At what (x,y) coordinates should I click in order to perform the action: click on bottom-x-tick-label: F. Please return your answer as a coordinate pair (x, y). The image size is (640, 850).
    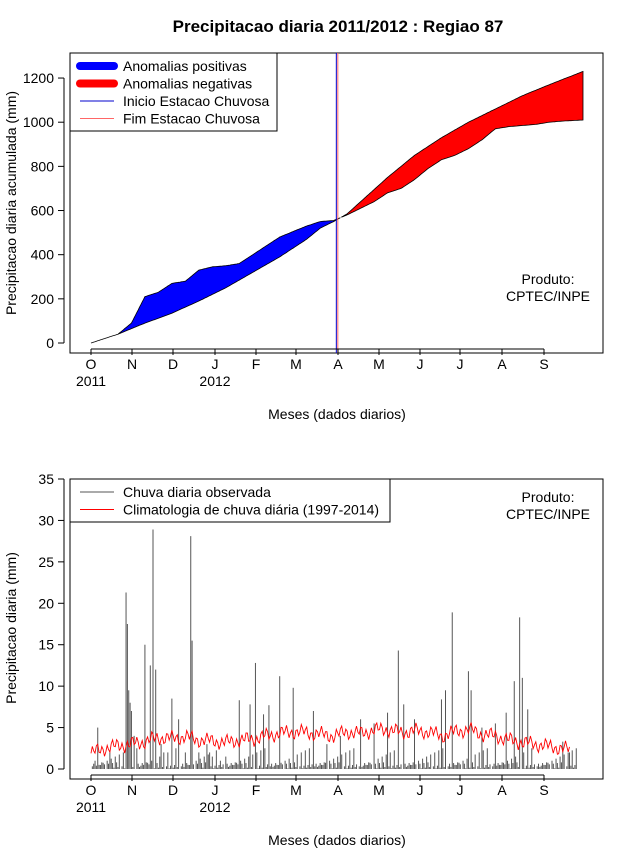
    Looking at the image, I should click on (256, 790).